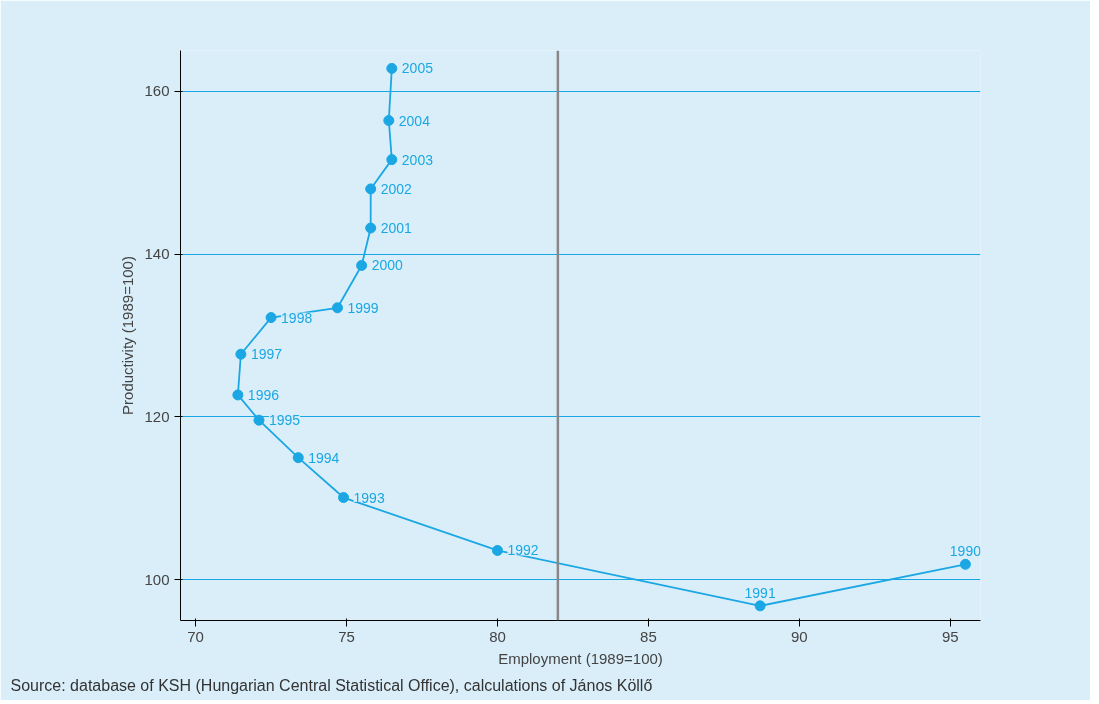  What do you see at coordinates (950, 636) in the screenshot?
I see `x-tick-label: 95` at bounding box center [950, 636].